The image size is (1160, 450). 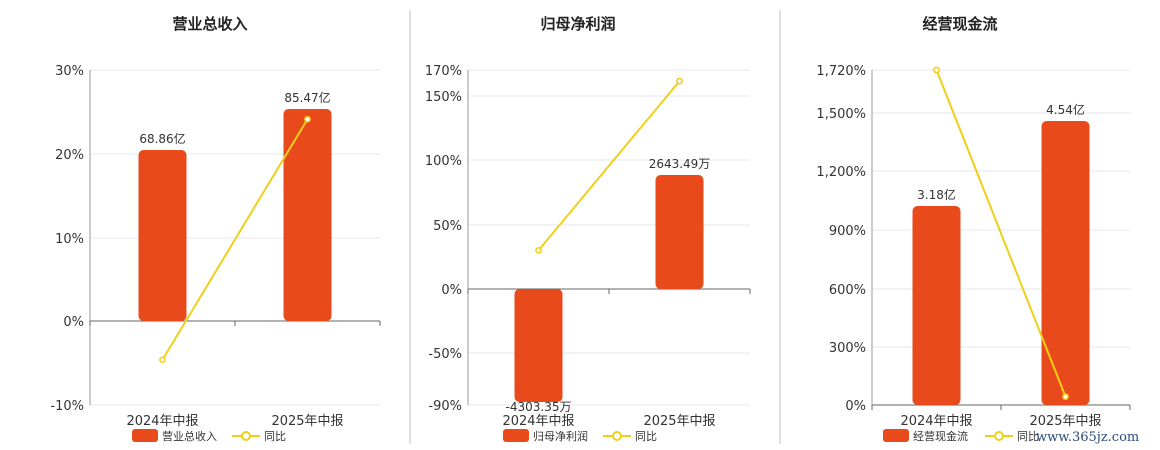 What do you see at coordinates (1087, 437) in the screenshot?
I see `watermark-text: www.365jz.com` at bounding box center [1087, 437].